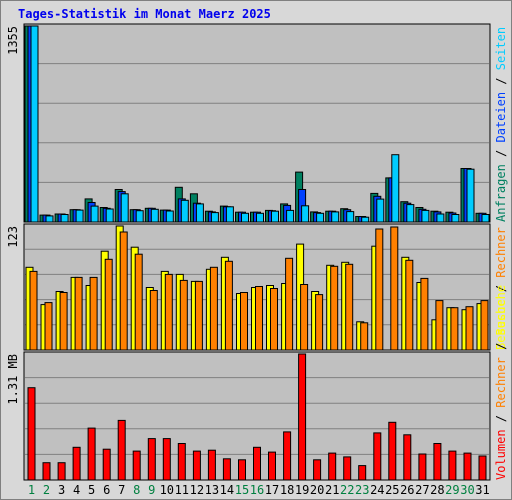  Describe the element at coordinates (482, 490) in the screenshot. I see `day-label-31: 31` at that location.